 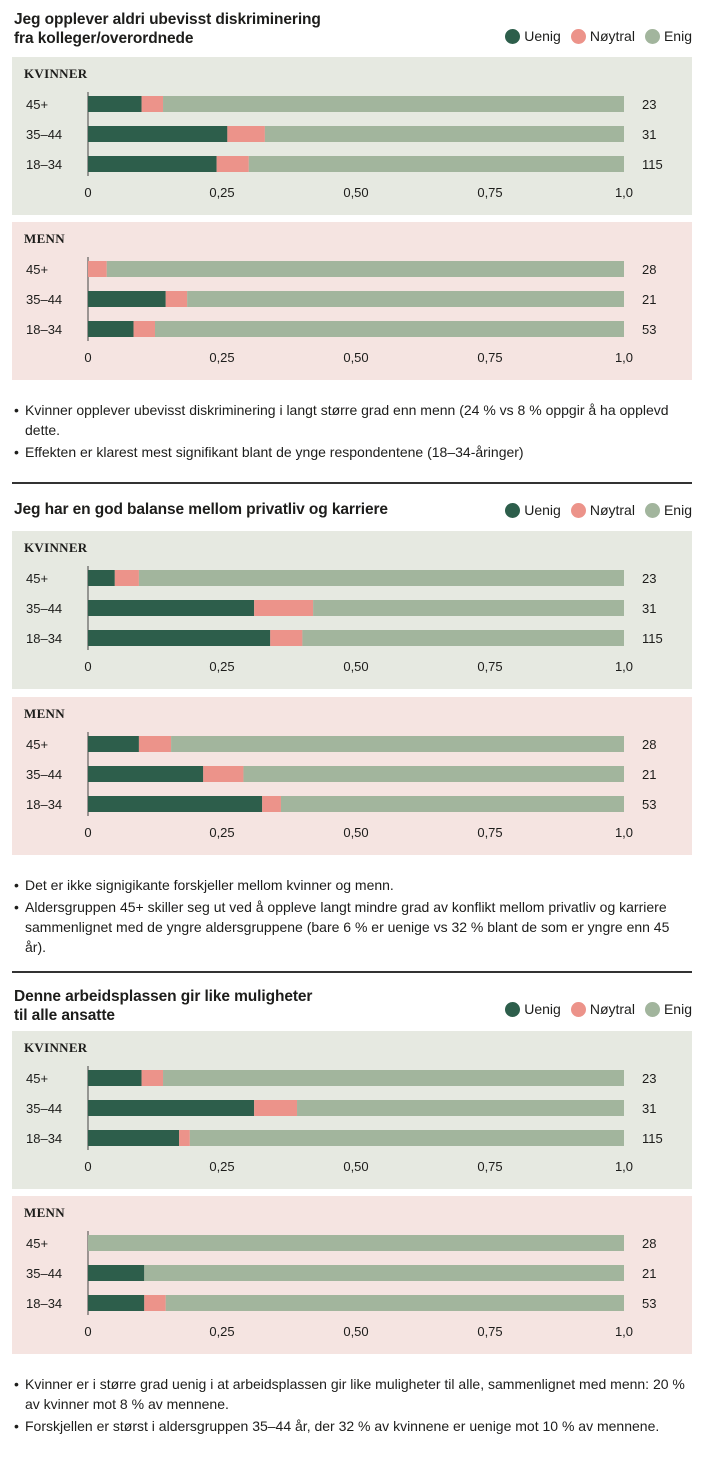 I want to click on count-label: 115, so click(x=652, y=164).